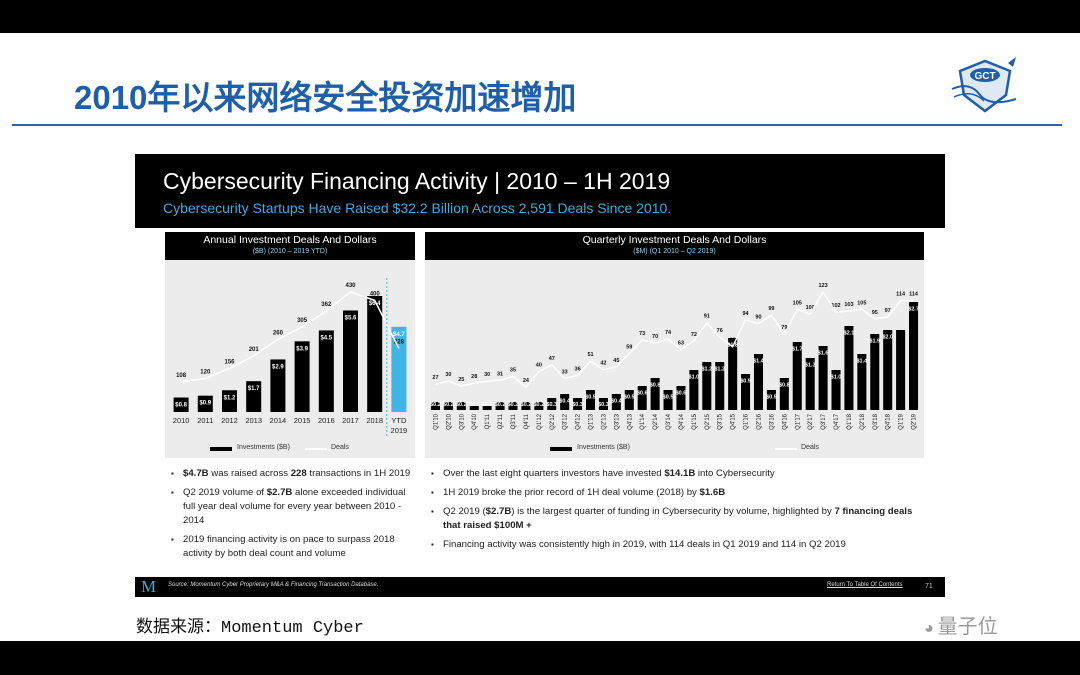 The height and width of the screenshot is (675, 1080). Describe the element at coordinates (526, 381) in the screenshot. I see `deal-count-label: 24` at that location.